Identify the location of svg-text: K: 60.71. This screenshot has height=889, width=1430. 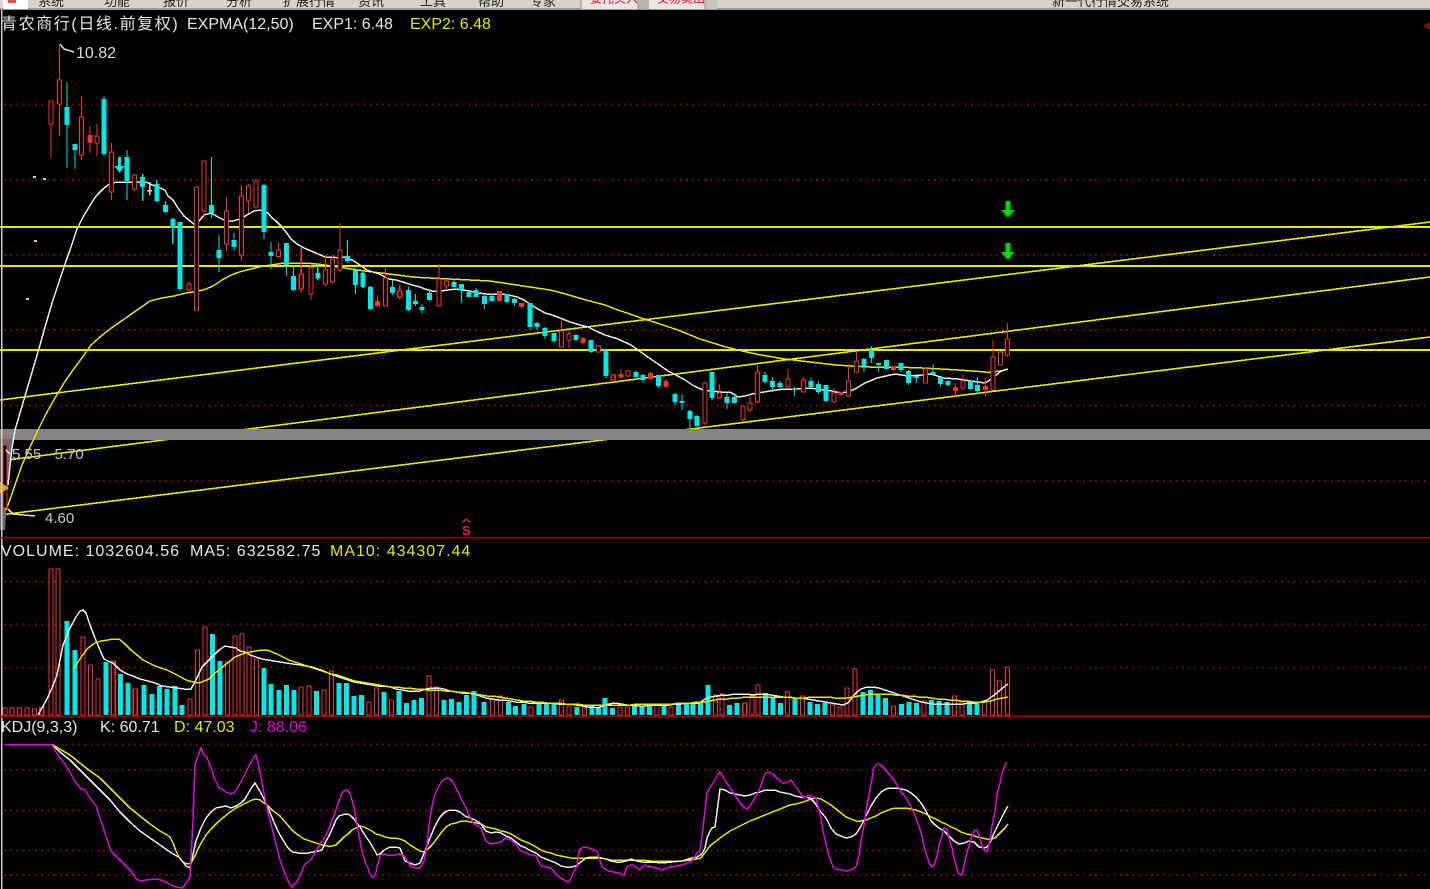
(130, 727).